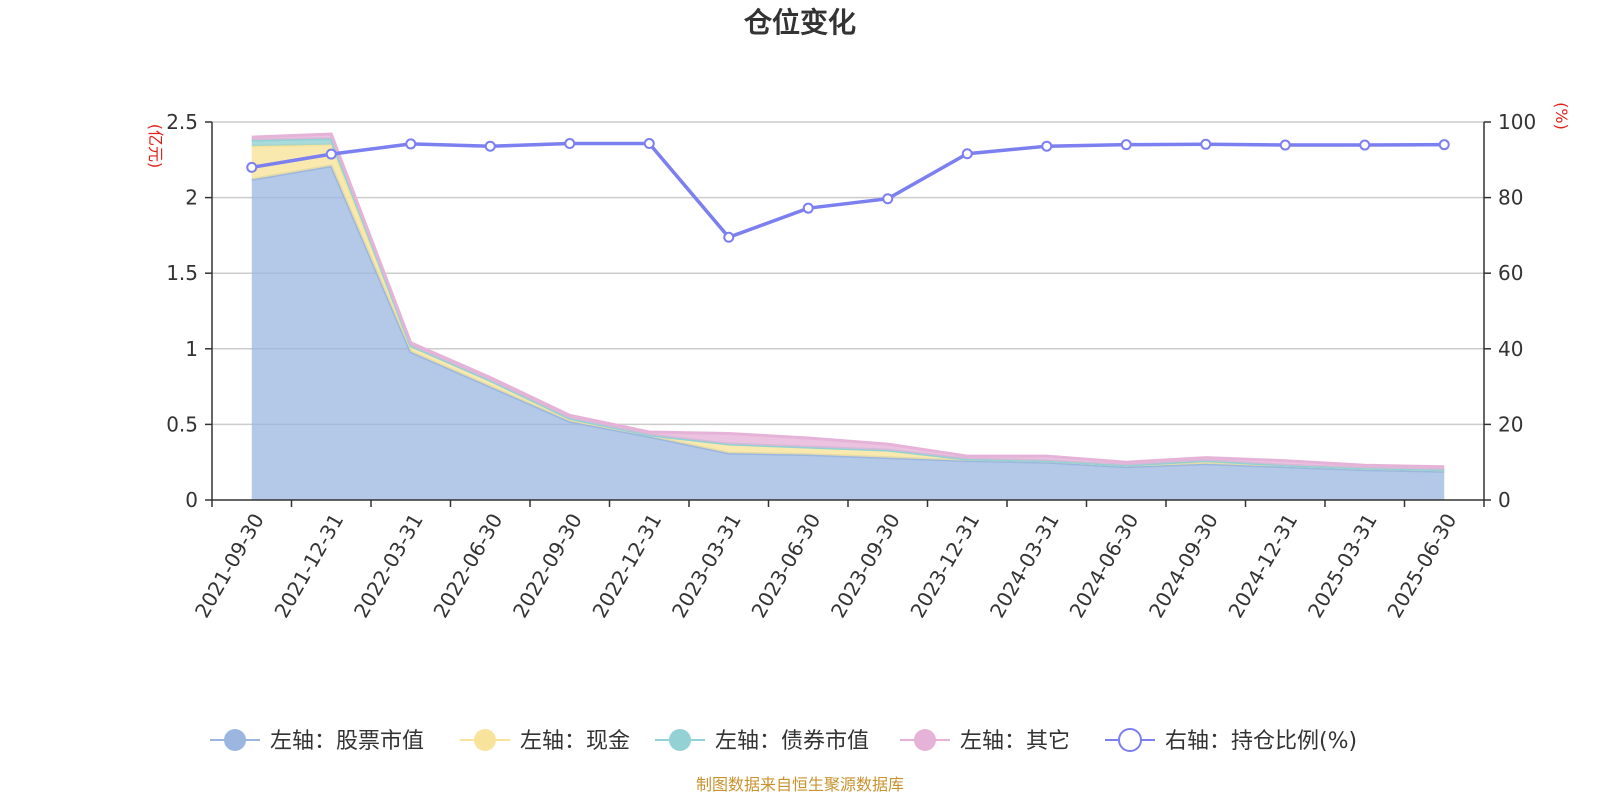 The width and height of the screenshot is (1600, 800). I want to click on x-tick-label: 2023-12-31, so click(944, 565).